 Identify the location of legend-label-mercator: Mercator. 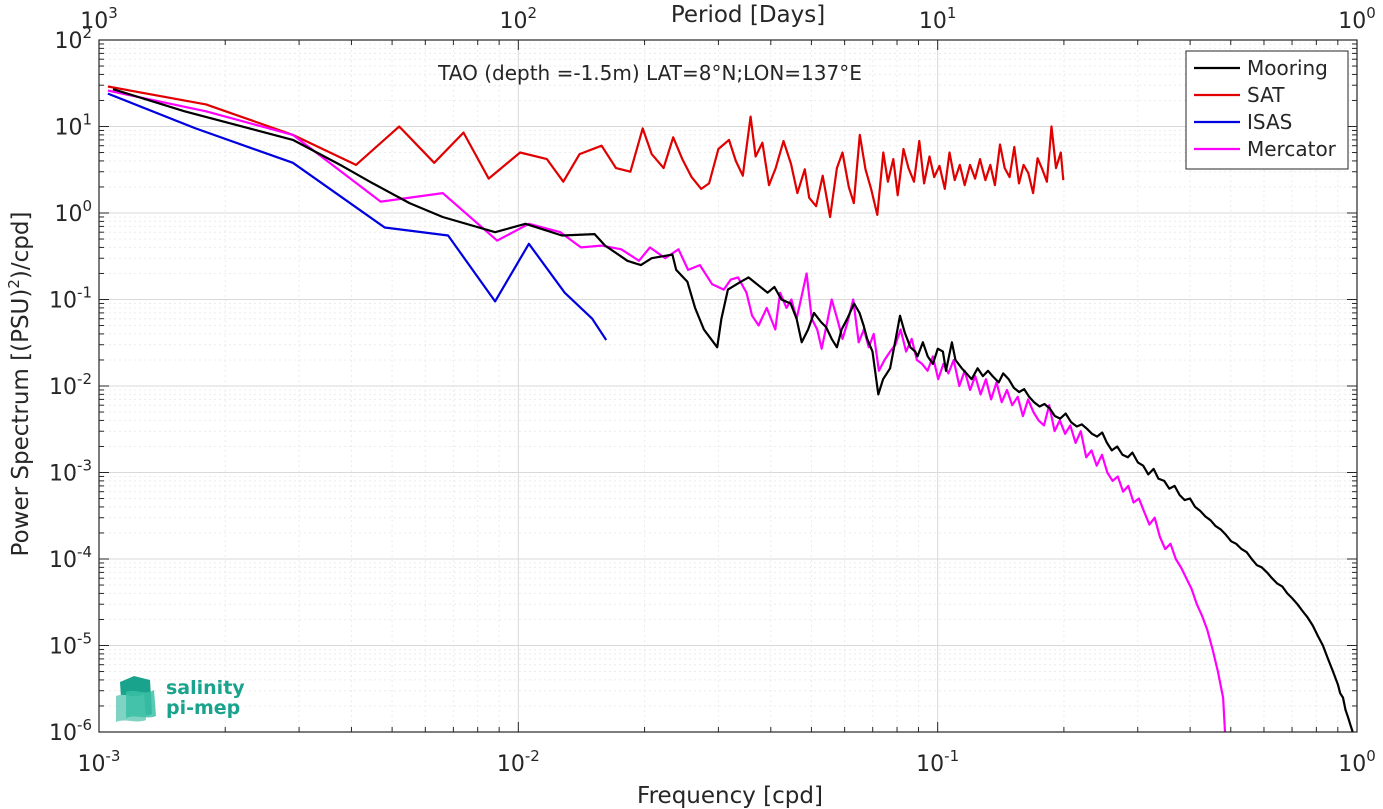
(1292, 149).